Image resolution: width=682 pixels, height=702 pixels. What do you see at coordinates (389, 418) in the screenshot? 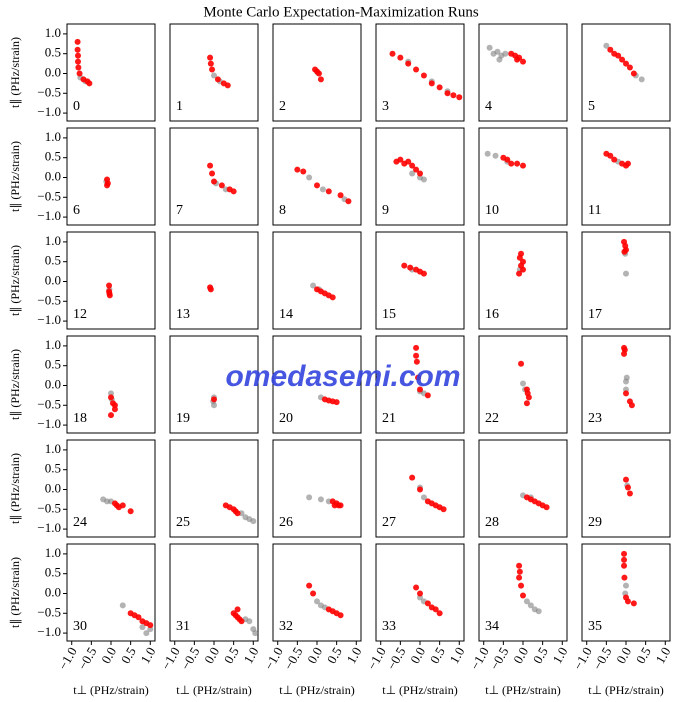
I see `panel-label: 21` at bounding box center [389, 418].